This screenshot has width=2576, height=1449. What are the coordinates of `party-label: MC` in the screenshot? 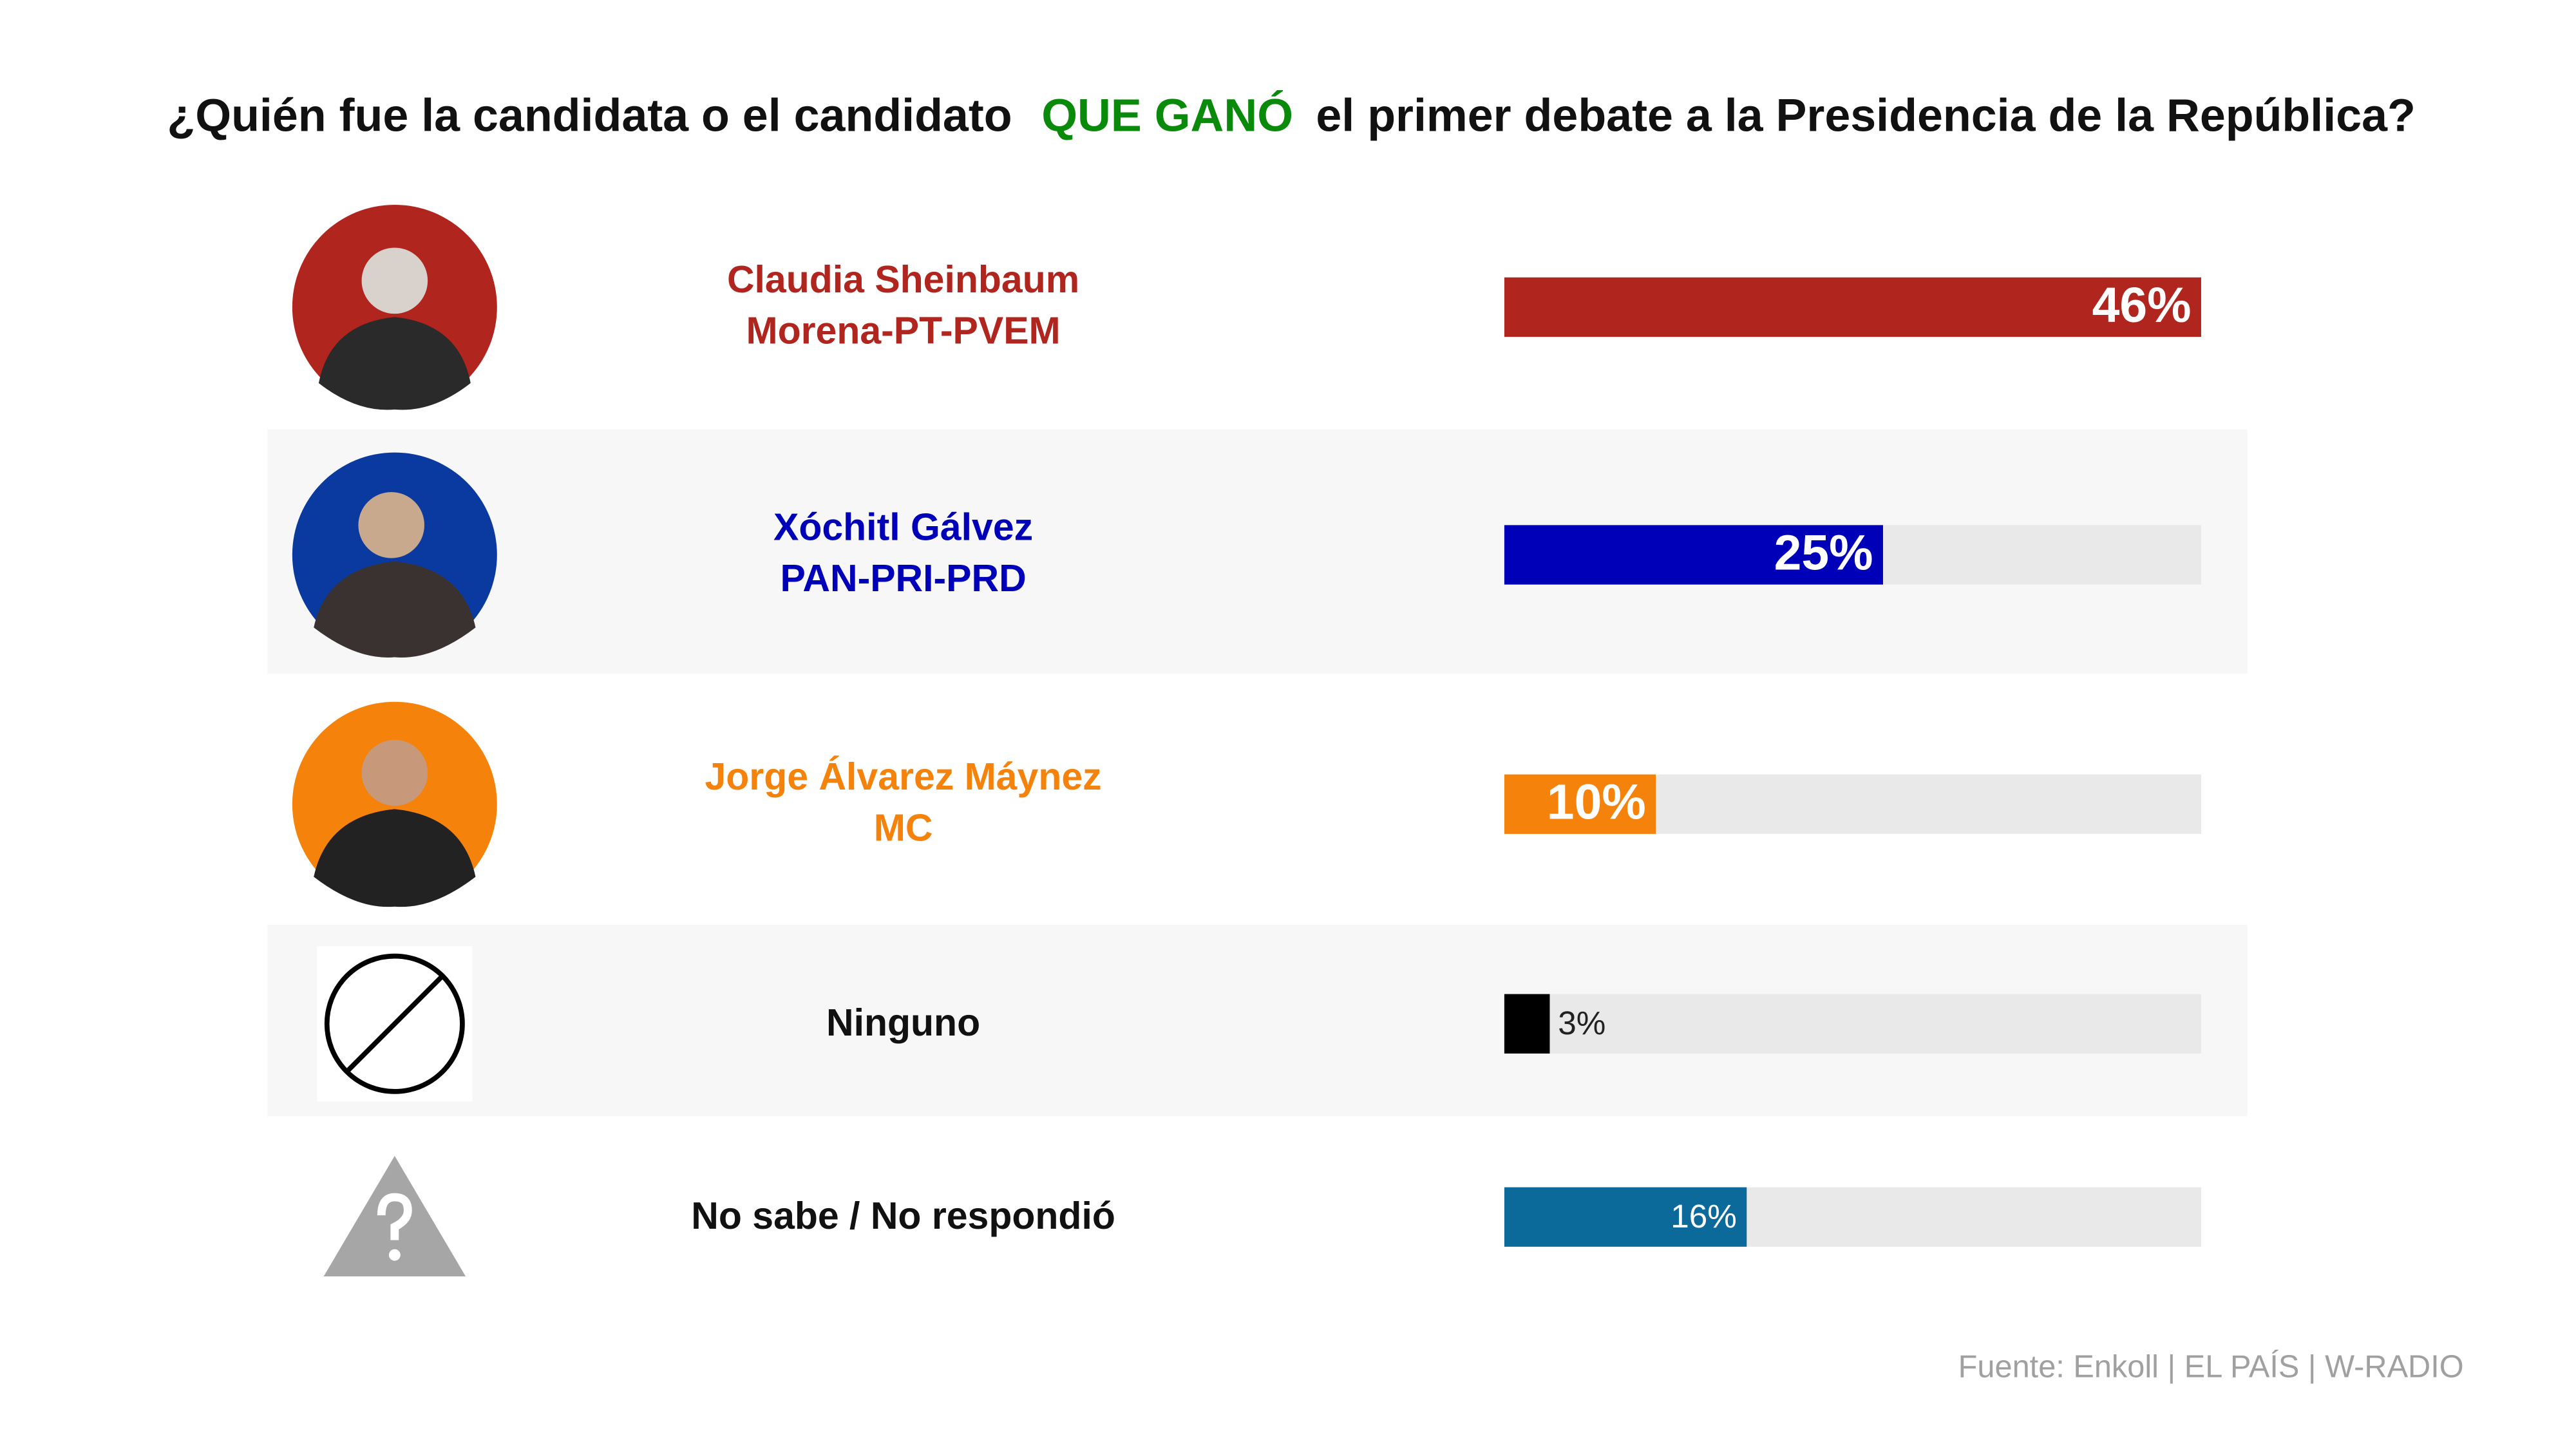 It's located at (904, 828).